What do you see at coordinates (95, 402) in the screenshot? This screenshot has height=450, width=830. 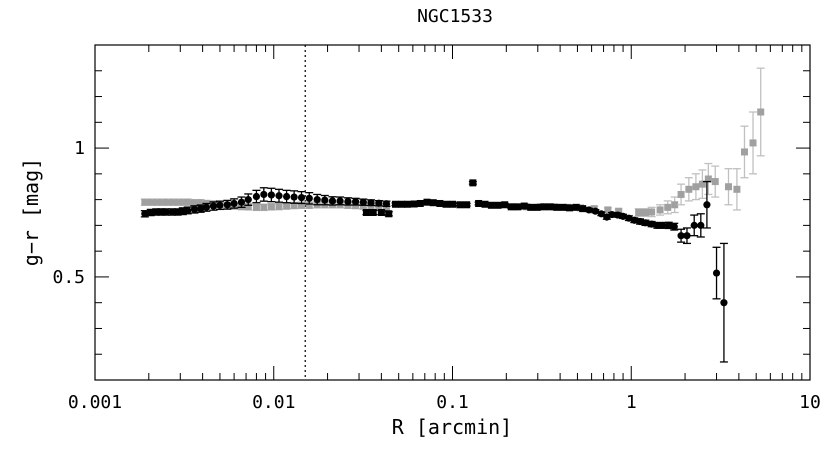 I see `x-tick-label: 0.001` at bounding box center [95, 402].